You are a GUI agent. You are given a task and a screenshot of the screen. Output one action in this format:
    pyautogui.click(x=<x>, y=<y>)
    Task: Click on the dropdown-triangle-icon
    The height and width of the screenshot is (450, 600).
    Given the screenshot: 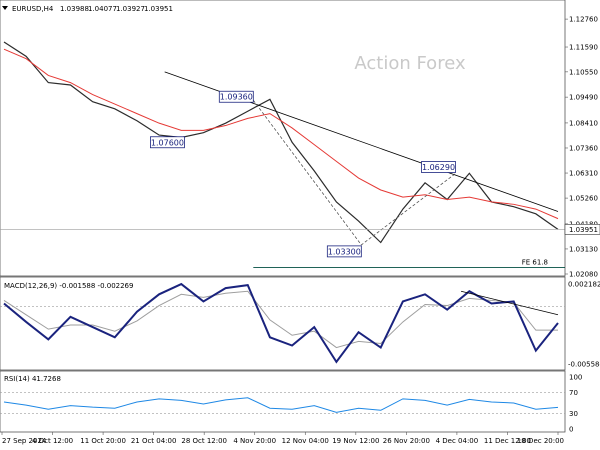 What is the action you would take?
    pyautogui.click(x=5, y=8)
    